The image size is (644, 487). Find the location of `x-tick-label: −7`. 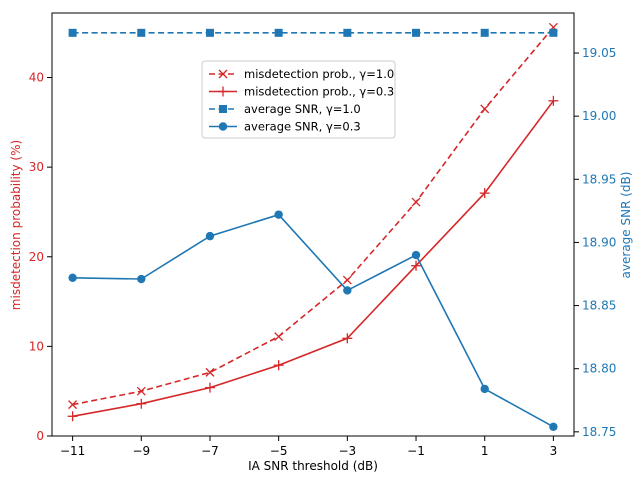

x-tick-label: −7 is located at coordinates (210, 451).